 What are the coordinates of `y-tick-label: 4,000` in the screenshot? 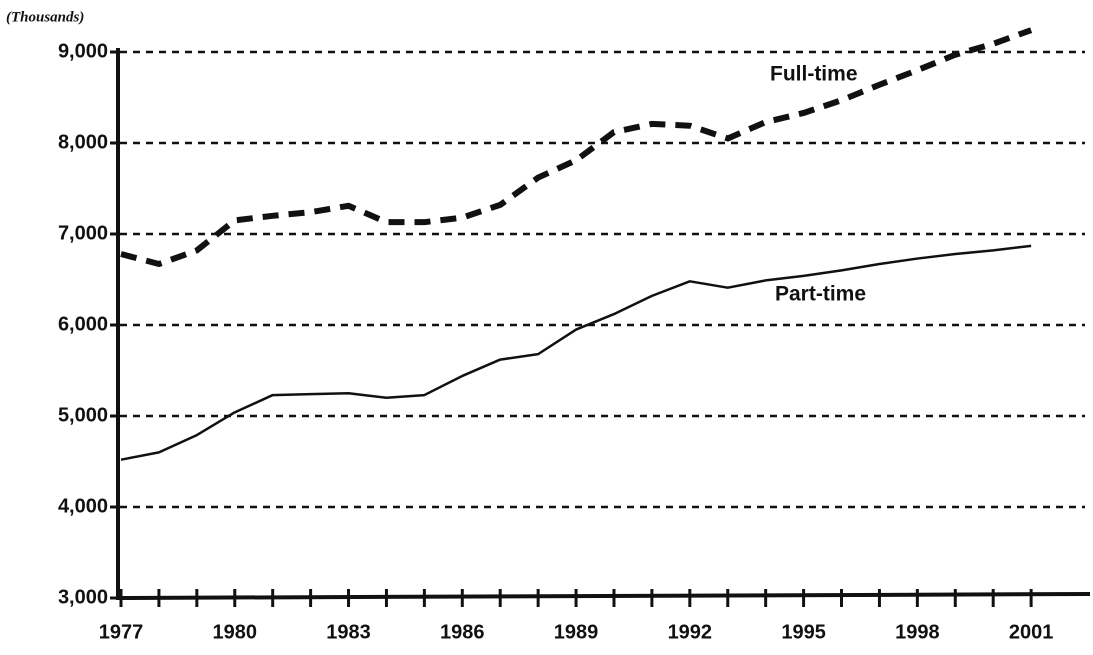 It's located at (83, 506).